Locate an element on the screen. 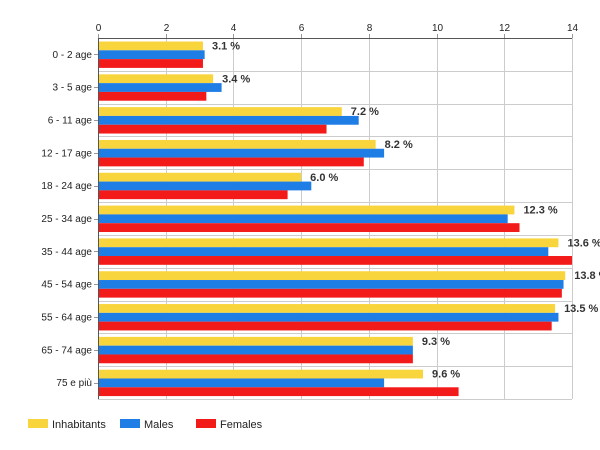  category-label: 45 - 54 age is located at coordinates (66, 285).